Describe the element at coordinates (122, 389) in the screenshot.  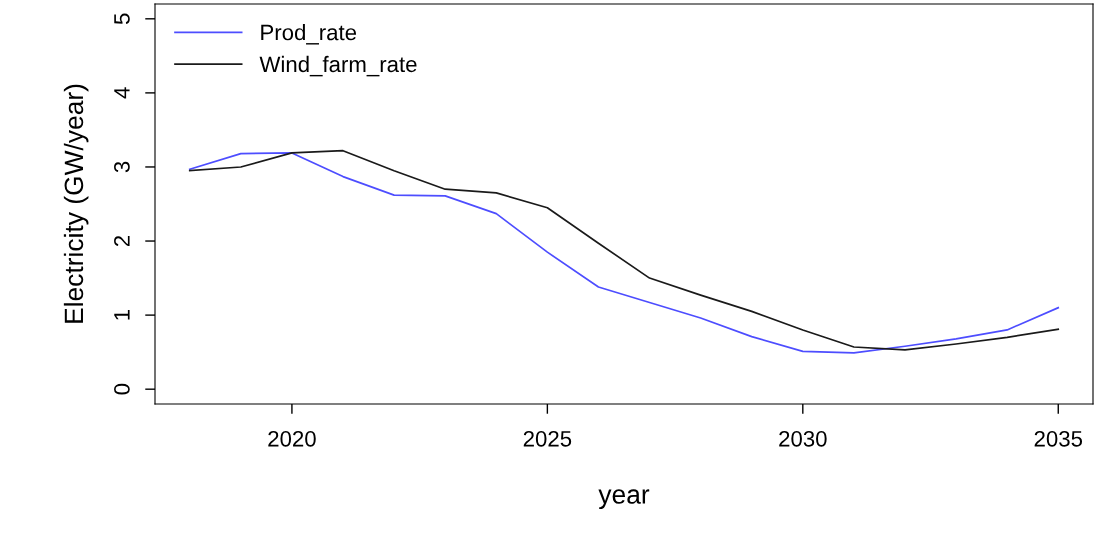
I see `y-tick-label: 0` at that location.